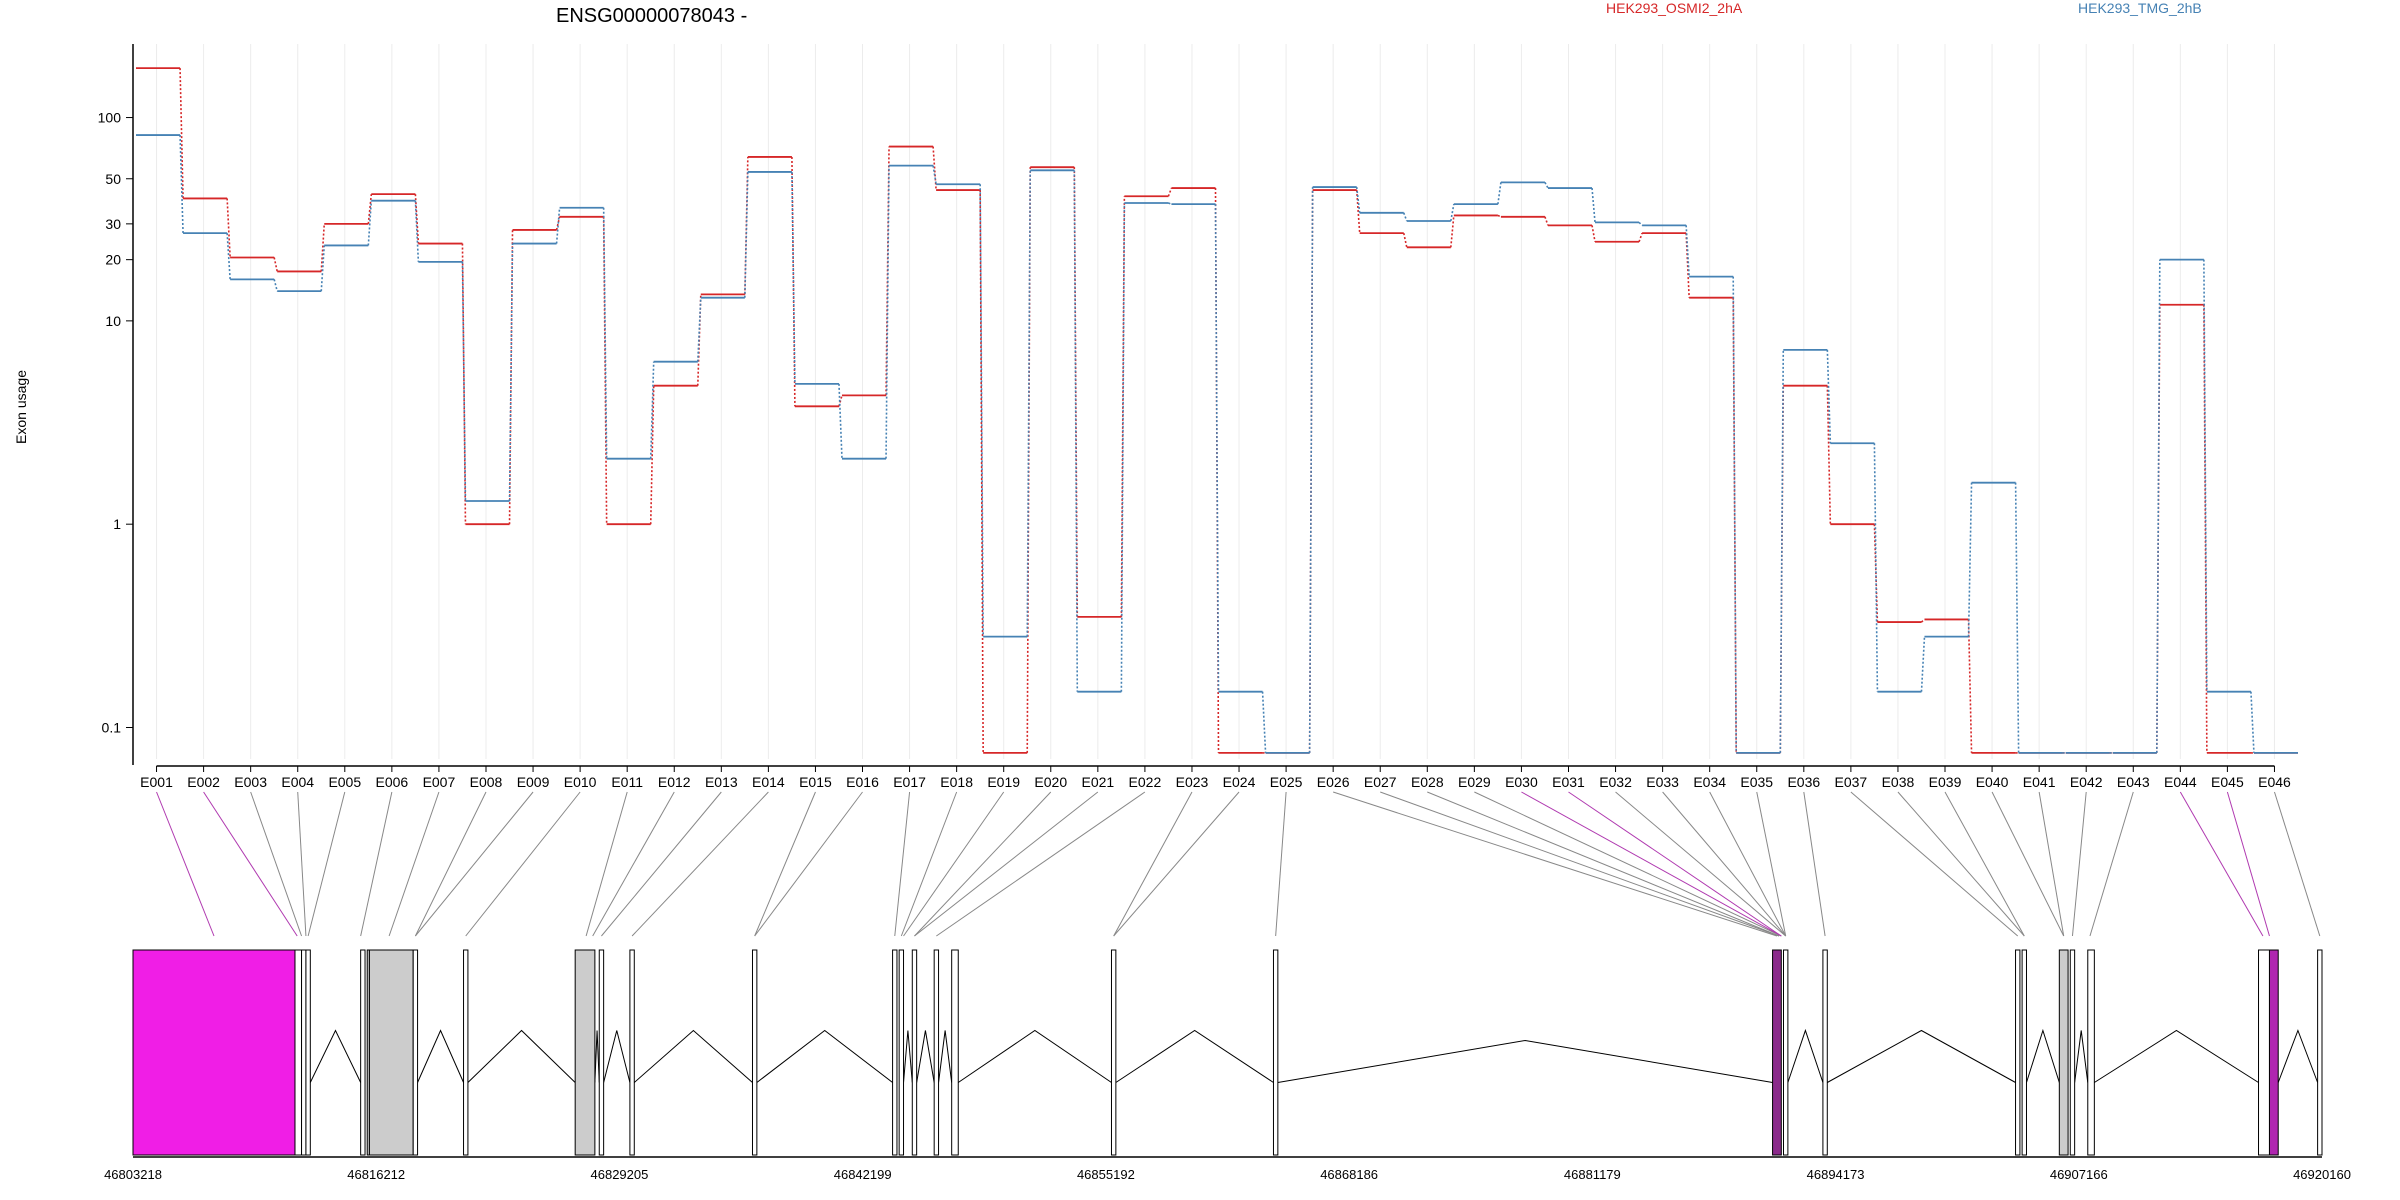 This screenshot has height=1200, width=2400. Describe the element at coordinates (1380, 782) in the screenshot. I see `x-tick-label-E027: E027` at that location.